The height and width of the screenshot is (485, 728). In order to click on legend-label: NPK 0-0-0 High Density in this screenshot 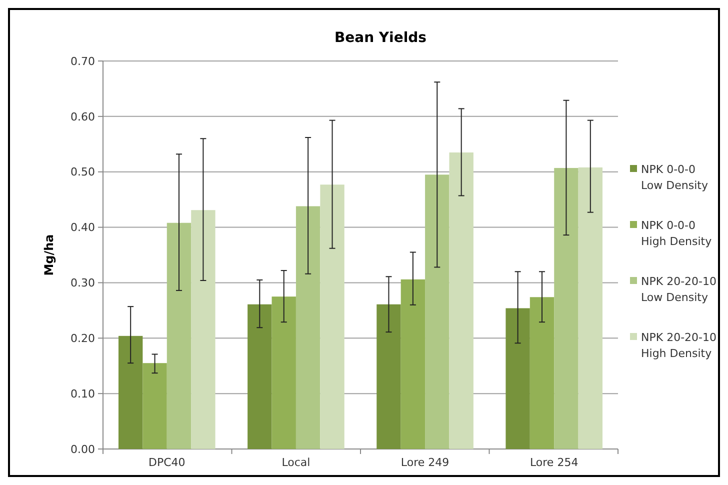, I will do `click(676, 233)`.